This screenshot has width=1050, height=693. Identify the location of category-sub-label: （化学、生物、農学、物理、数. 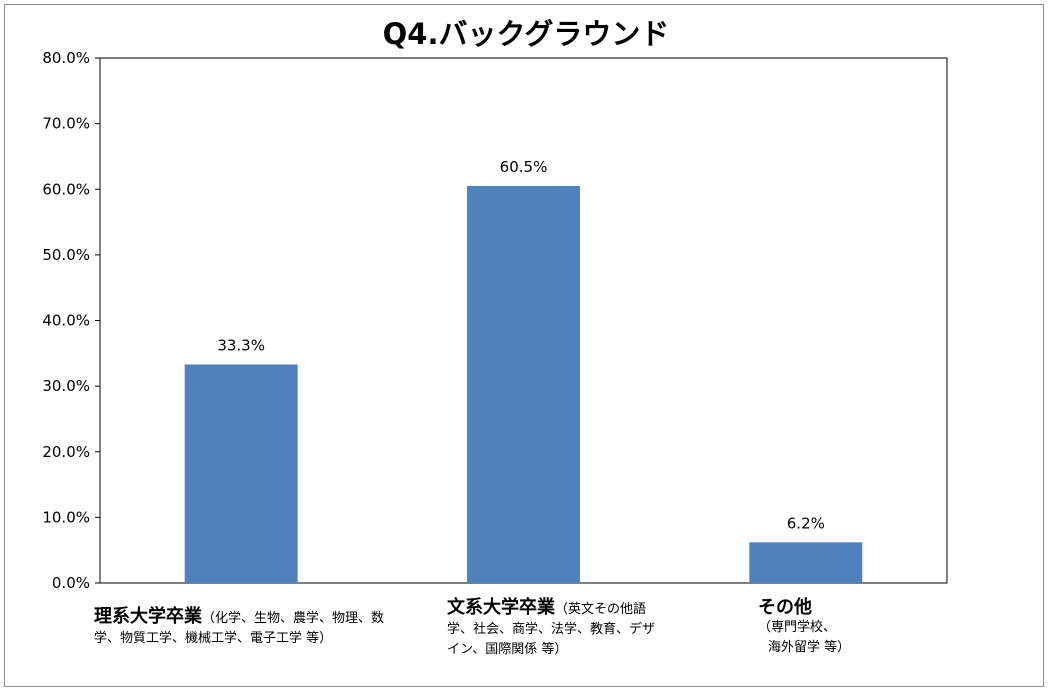
(293, 618).